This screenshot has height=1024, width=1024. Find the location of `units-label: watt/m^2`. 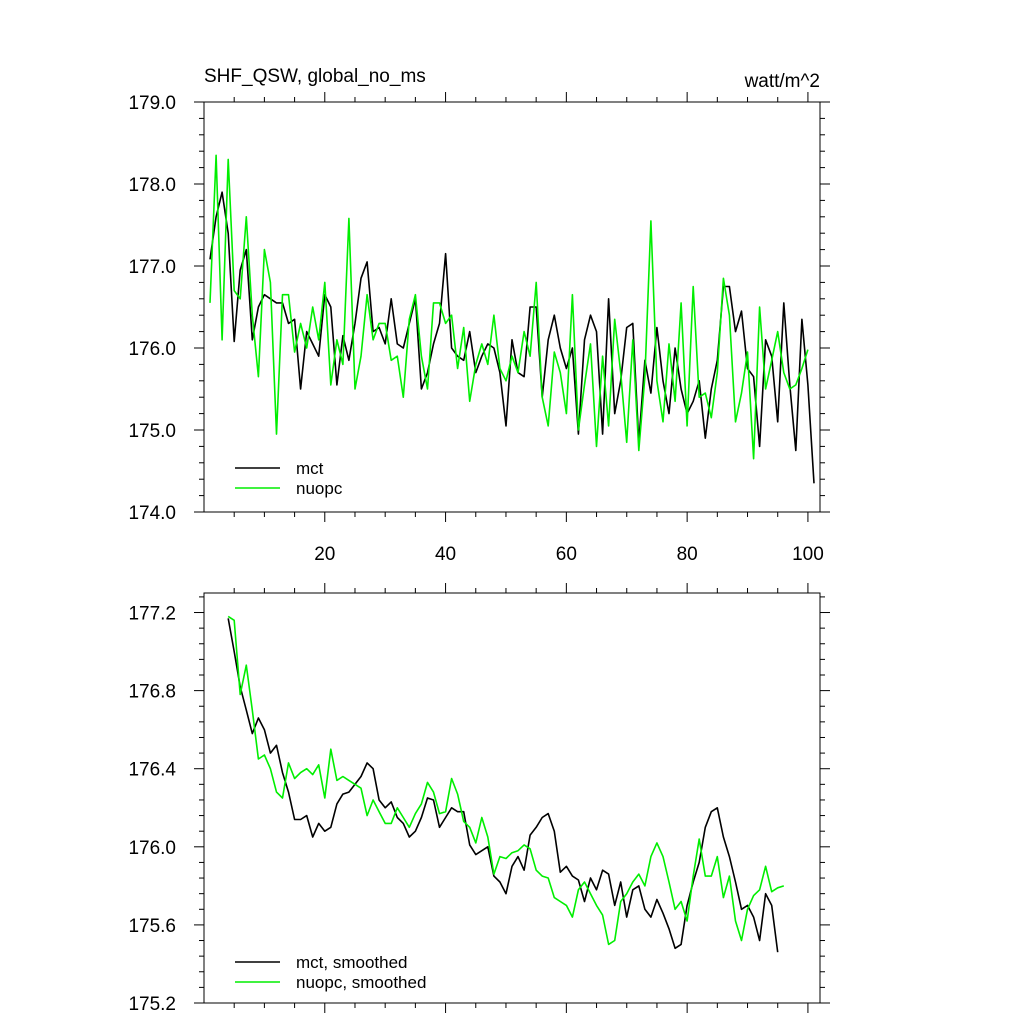

units-label: watt/m^2 is located at coordinates (782, 81).